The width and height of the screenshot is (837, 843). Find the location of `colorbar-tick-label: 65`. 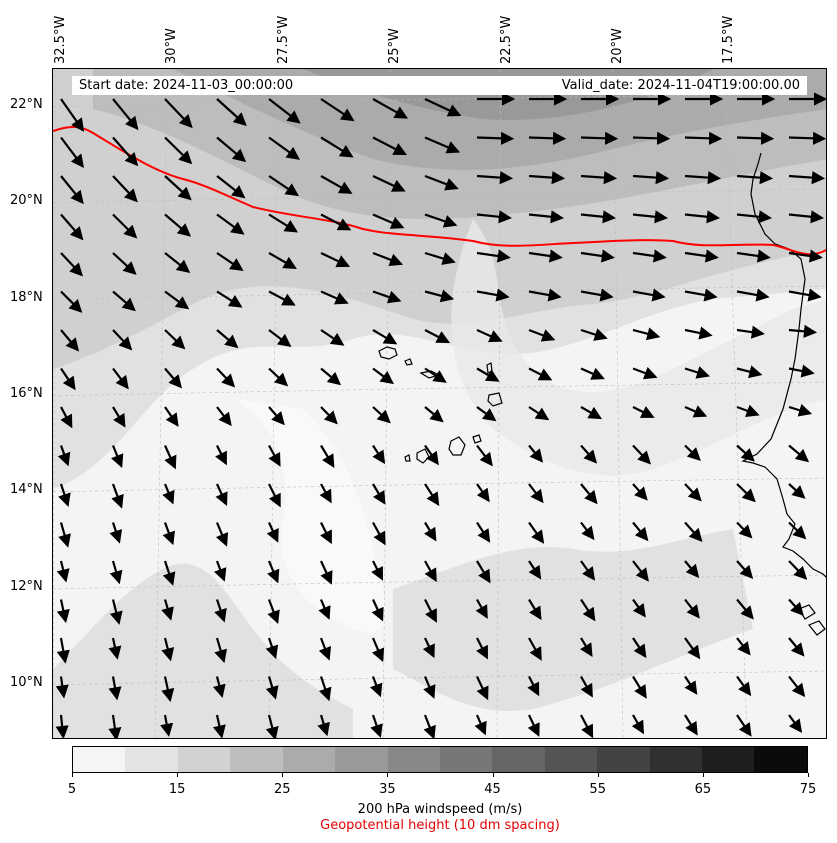

colorbar-tick-label: 65 is located at coordinates (703, 789).